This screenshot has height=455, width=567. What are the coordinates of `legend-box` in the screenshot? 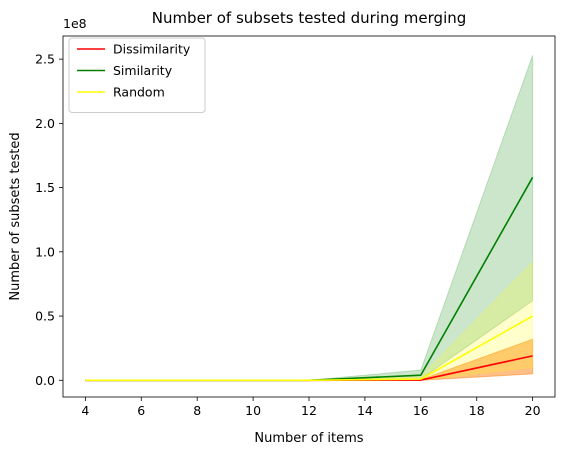 It's located at (137, 75).